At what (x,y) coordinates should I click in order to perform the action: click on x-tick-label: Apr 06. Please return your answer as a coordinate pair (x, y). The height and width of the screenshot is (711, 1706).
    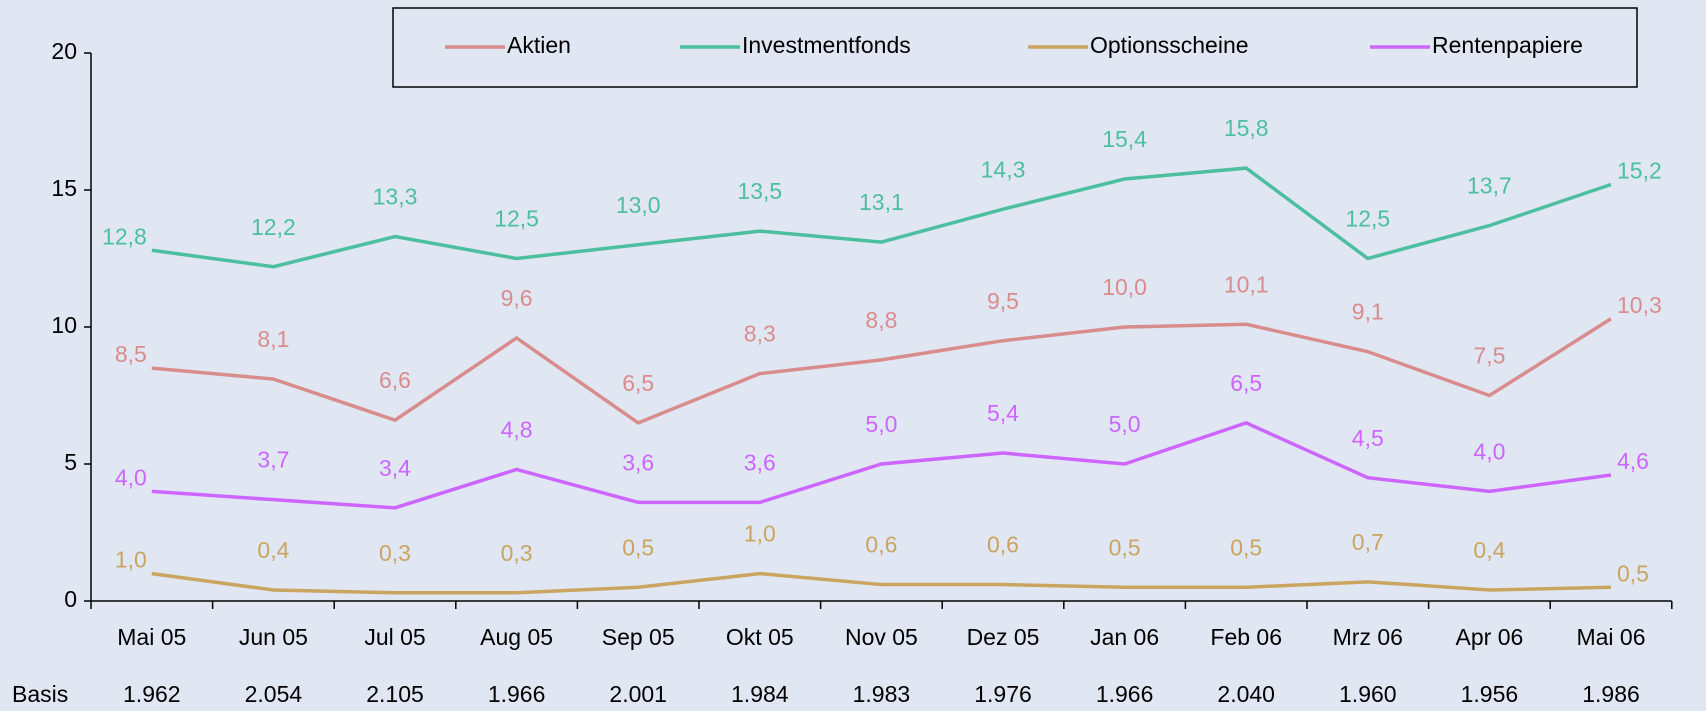
    Looking at the image, I should click on (1490, 637).